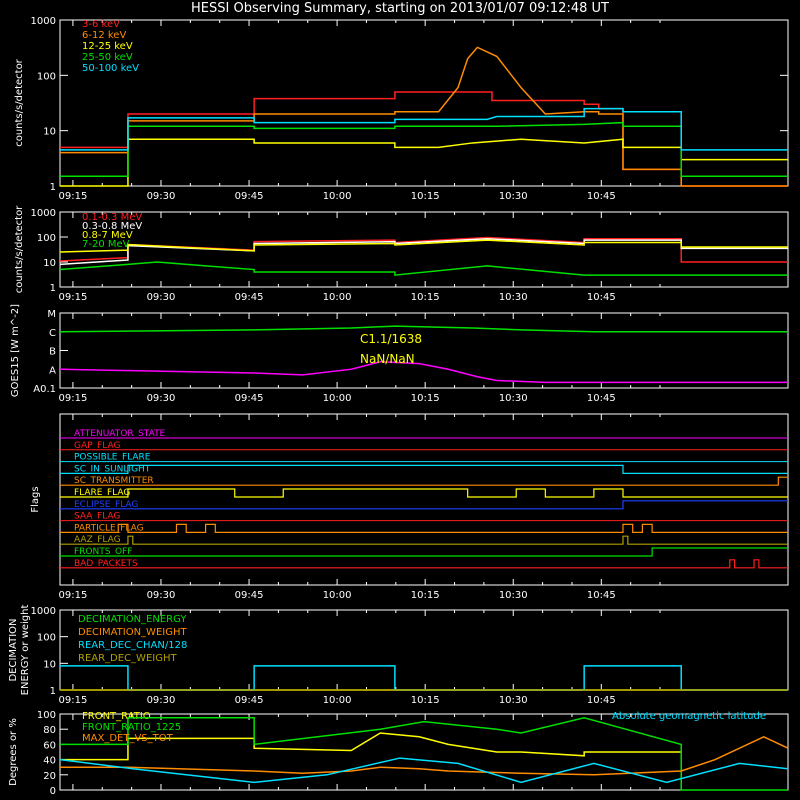 The height and width of the screenshot is (800, 800). Describe the element at coordinates (53, 791) in the screenshot. I see `y-tick-label: 0` at that location.